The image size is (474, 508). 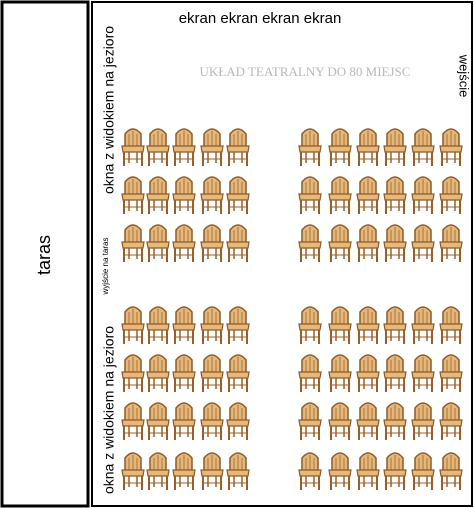 I want to click on terrace-exit-label: wyjście na taras, so click(x=105, y=267).